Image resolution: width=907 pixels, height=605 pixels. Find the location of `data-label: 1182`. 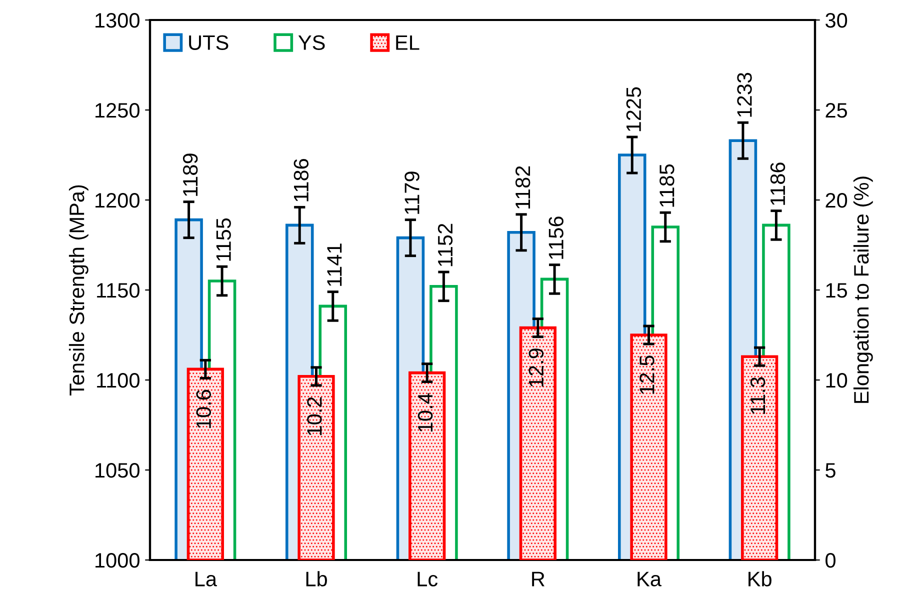

data-label: 1182 is located at coordinates (522, 187).